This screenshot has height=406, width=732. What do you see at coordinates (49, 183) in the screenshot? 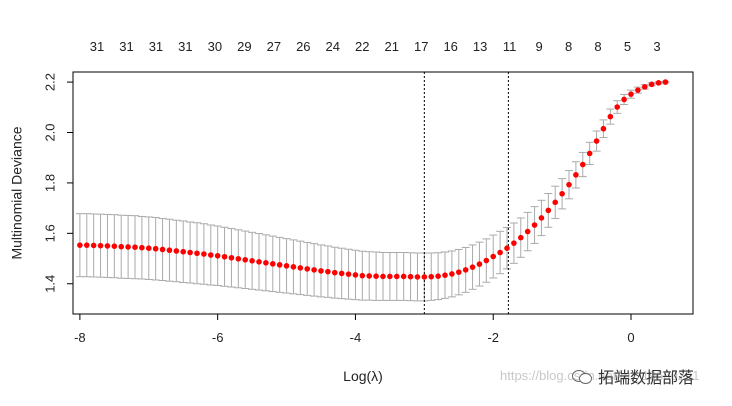
I see `y-tick-label: 1.8` at bounding box center [49, 183].